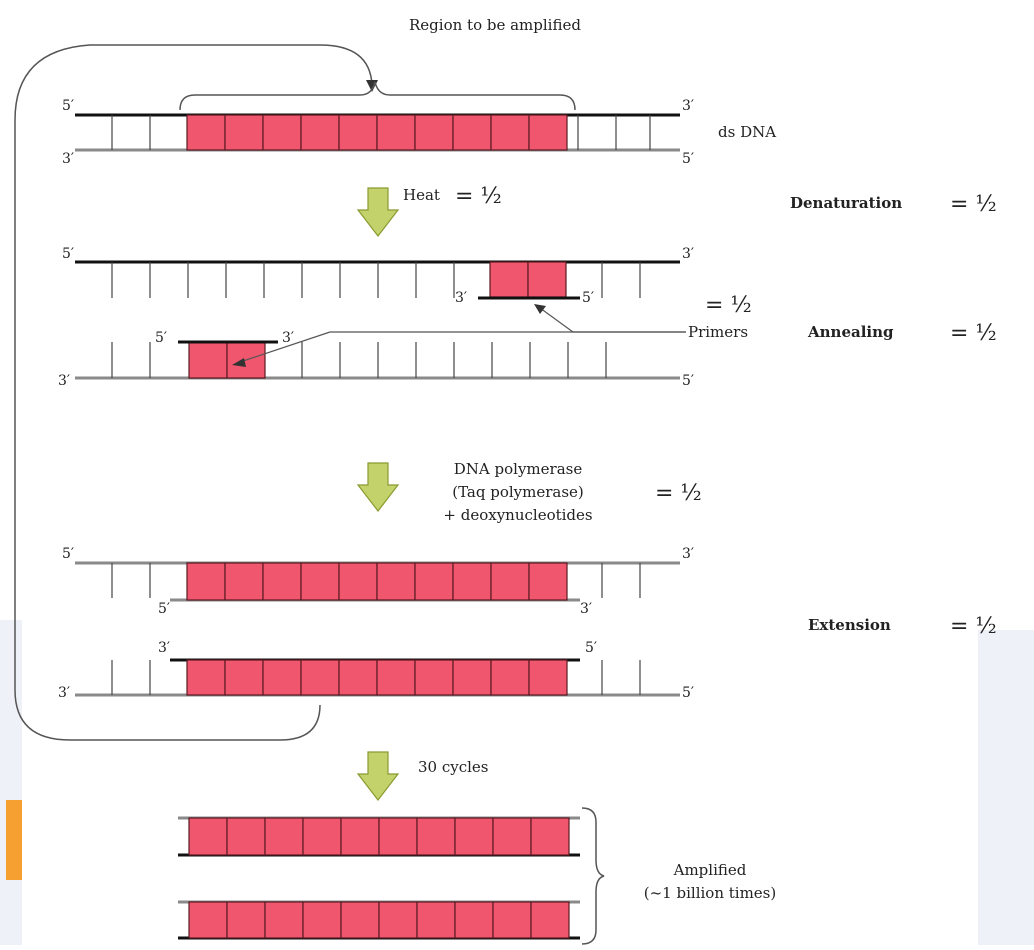 The width and height of the screenshot is (1034, 950). What do you see at coordinates (678, 493) in the screenshot?
I see `polymerase-fraction: = ½` at bounding box center [678, 493].